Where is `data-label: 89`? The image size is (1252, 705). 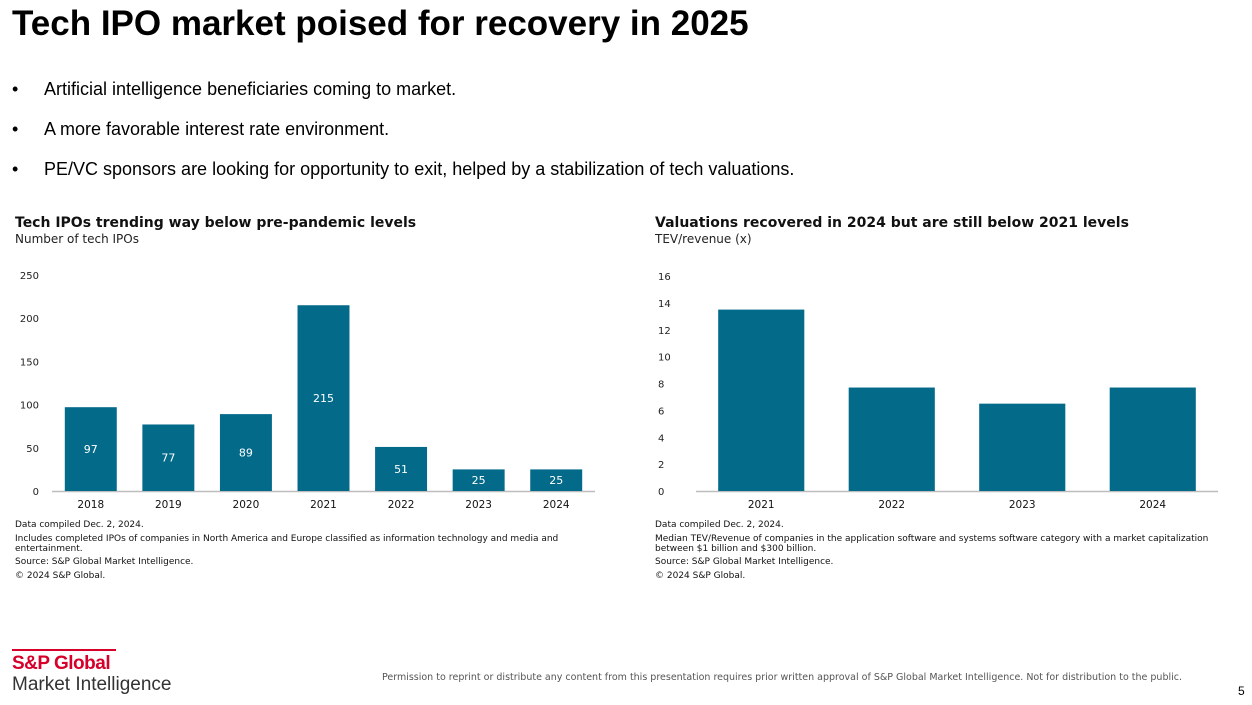
data-label: 89 is located at coordinates (246, 453).